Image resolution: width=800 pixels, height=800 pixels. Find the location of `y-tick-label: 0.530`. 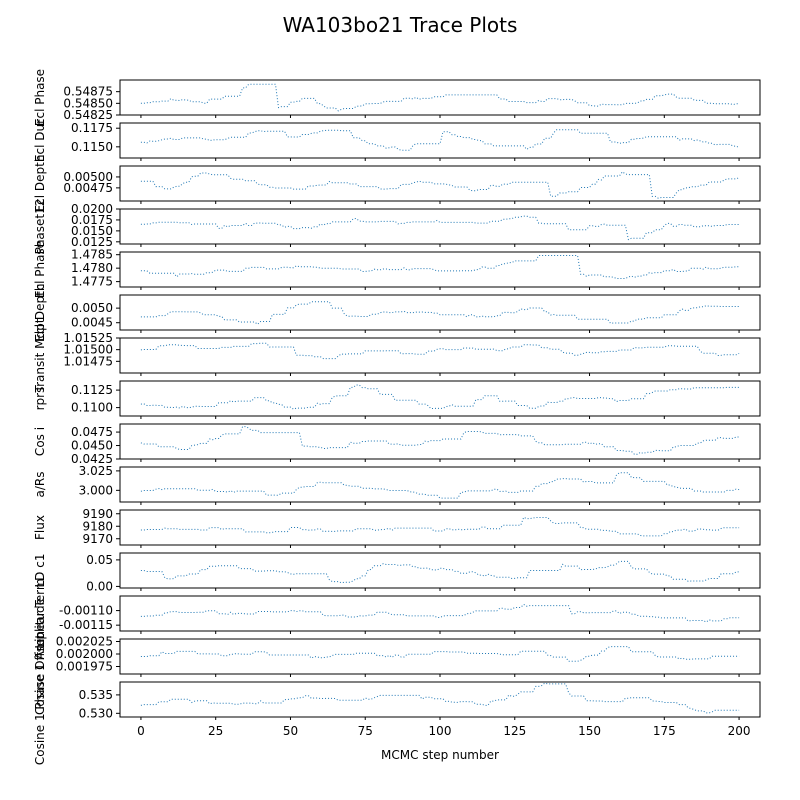

y-tick-label: 0.530 is located at coordinates (96, 713).